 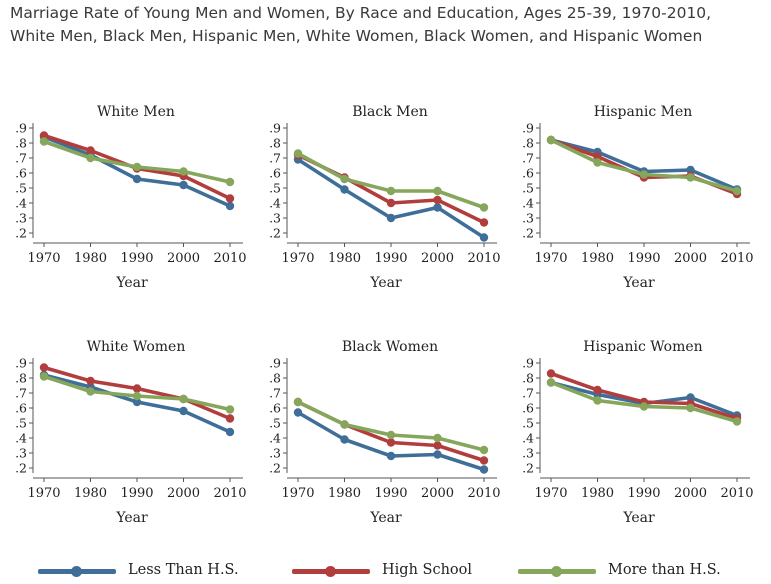 I want to click on panel-title-black-men: Black Men, so click(x=390, y=112).